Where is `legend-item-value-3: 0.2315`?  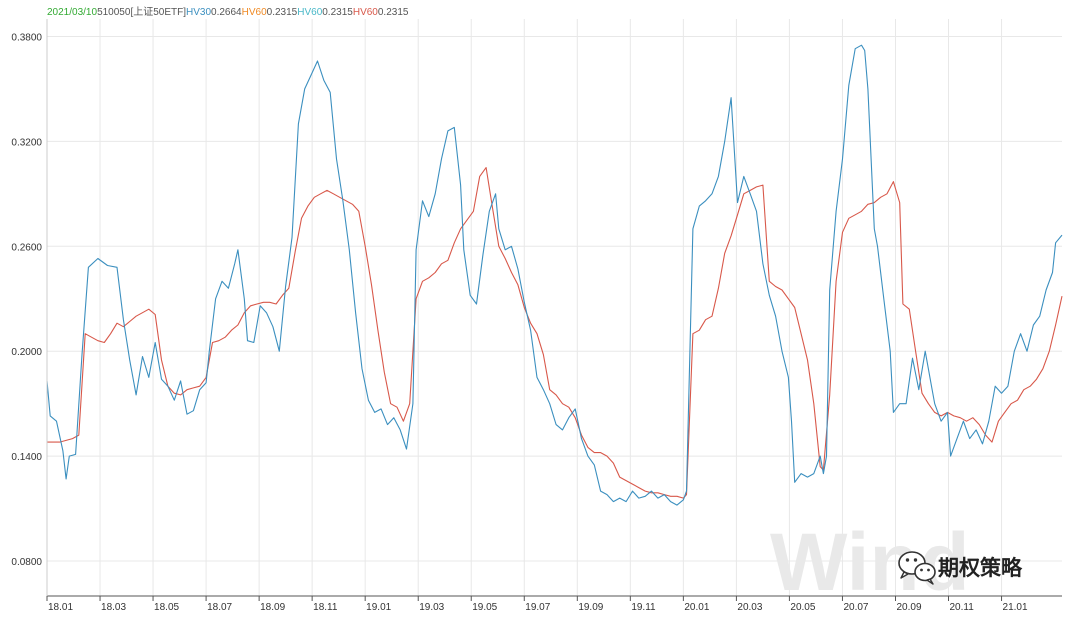 legend-item-value-3: 0.2315 is located at coordinates (393, 12).